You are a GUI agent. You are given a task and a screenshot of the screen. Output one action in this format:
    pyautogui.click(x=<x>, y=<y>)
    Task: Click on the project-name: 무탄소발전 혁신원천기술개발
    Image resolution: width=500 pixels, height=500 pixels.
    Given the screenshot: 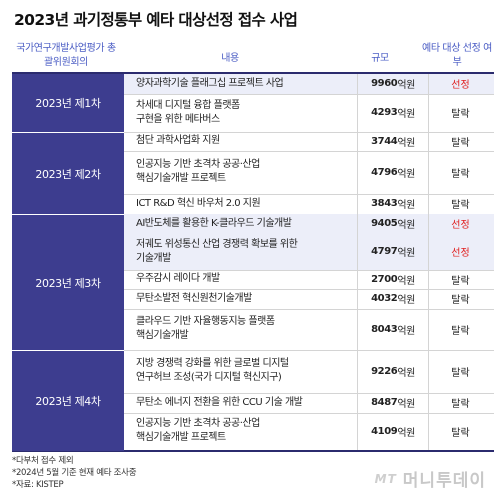 What is the action you would take?
    pyautogui.click(x=246, y=299)
    